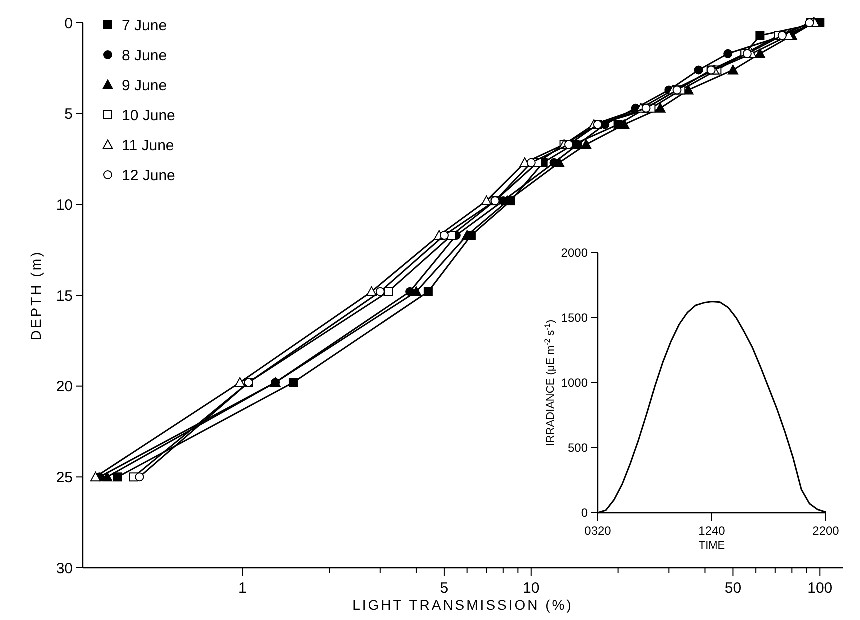 This screenshot has height=620, width=860. I want to click on x-tick-label: 100, so click(820, 588).